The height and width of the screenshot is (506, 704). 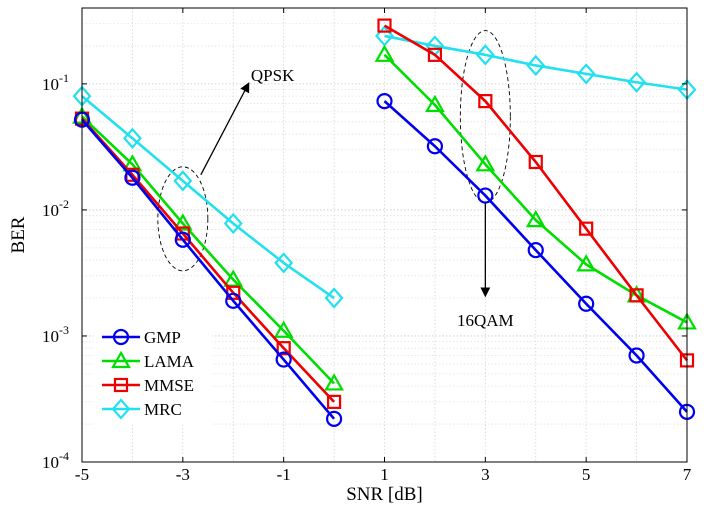 What do you see at coordinates (586, 474) in the screenshot?
I see `x-tick-label: 5` at bounding box center [586, 474].